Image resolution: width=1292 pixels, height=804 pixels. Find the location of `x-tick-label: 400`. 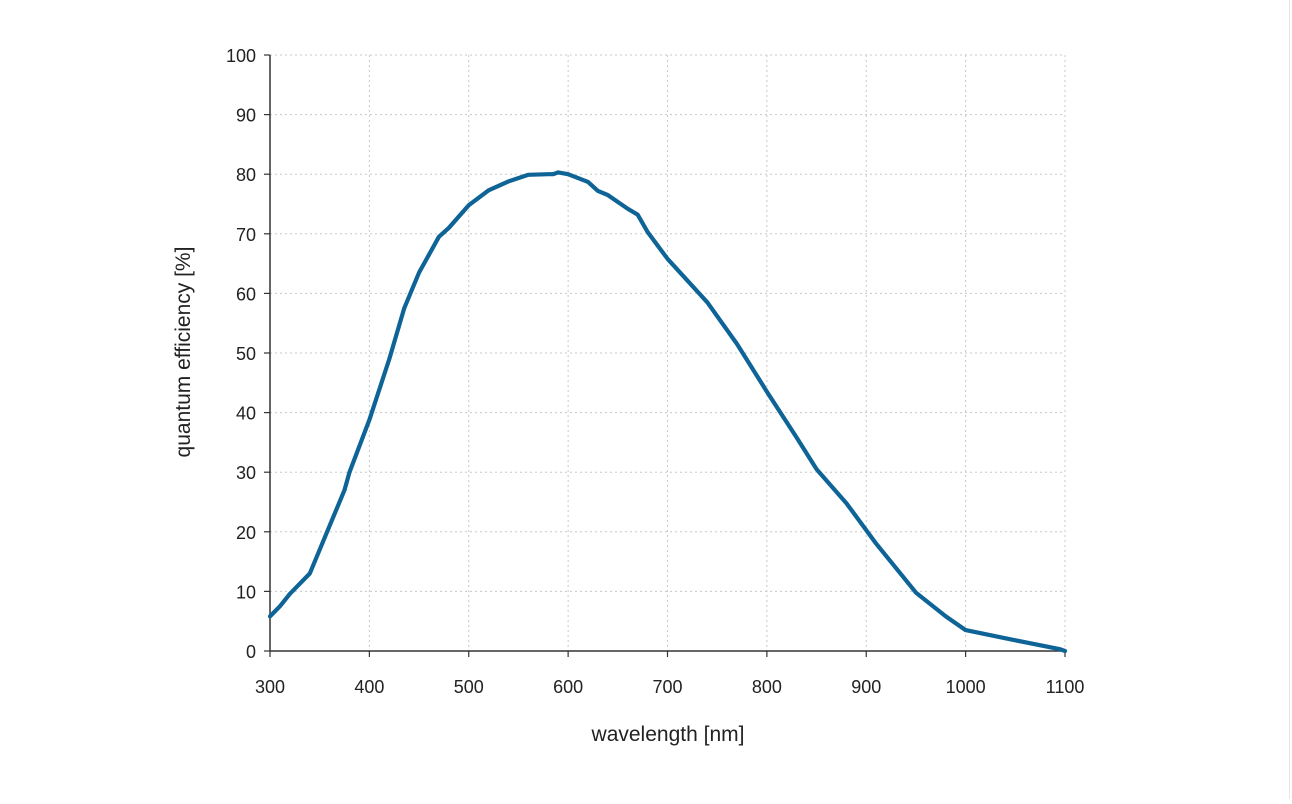

x-tick-label: 400 is located at coordinates (369, 687).